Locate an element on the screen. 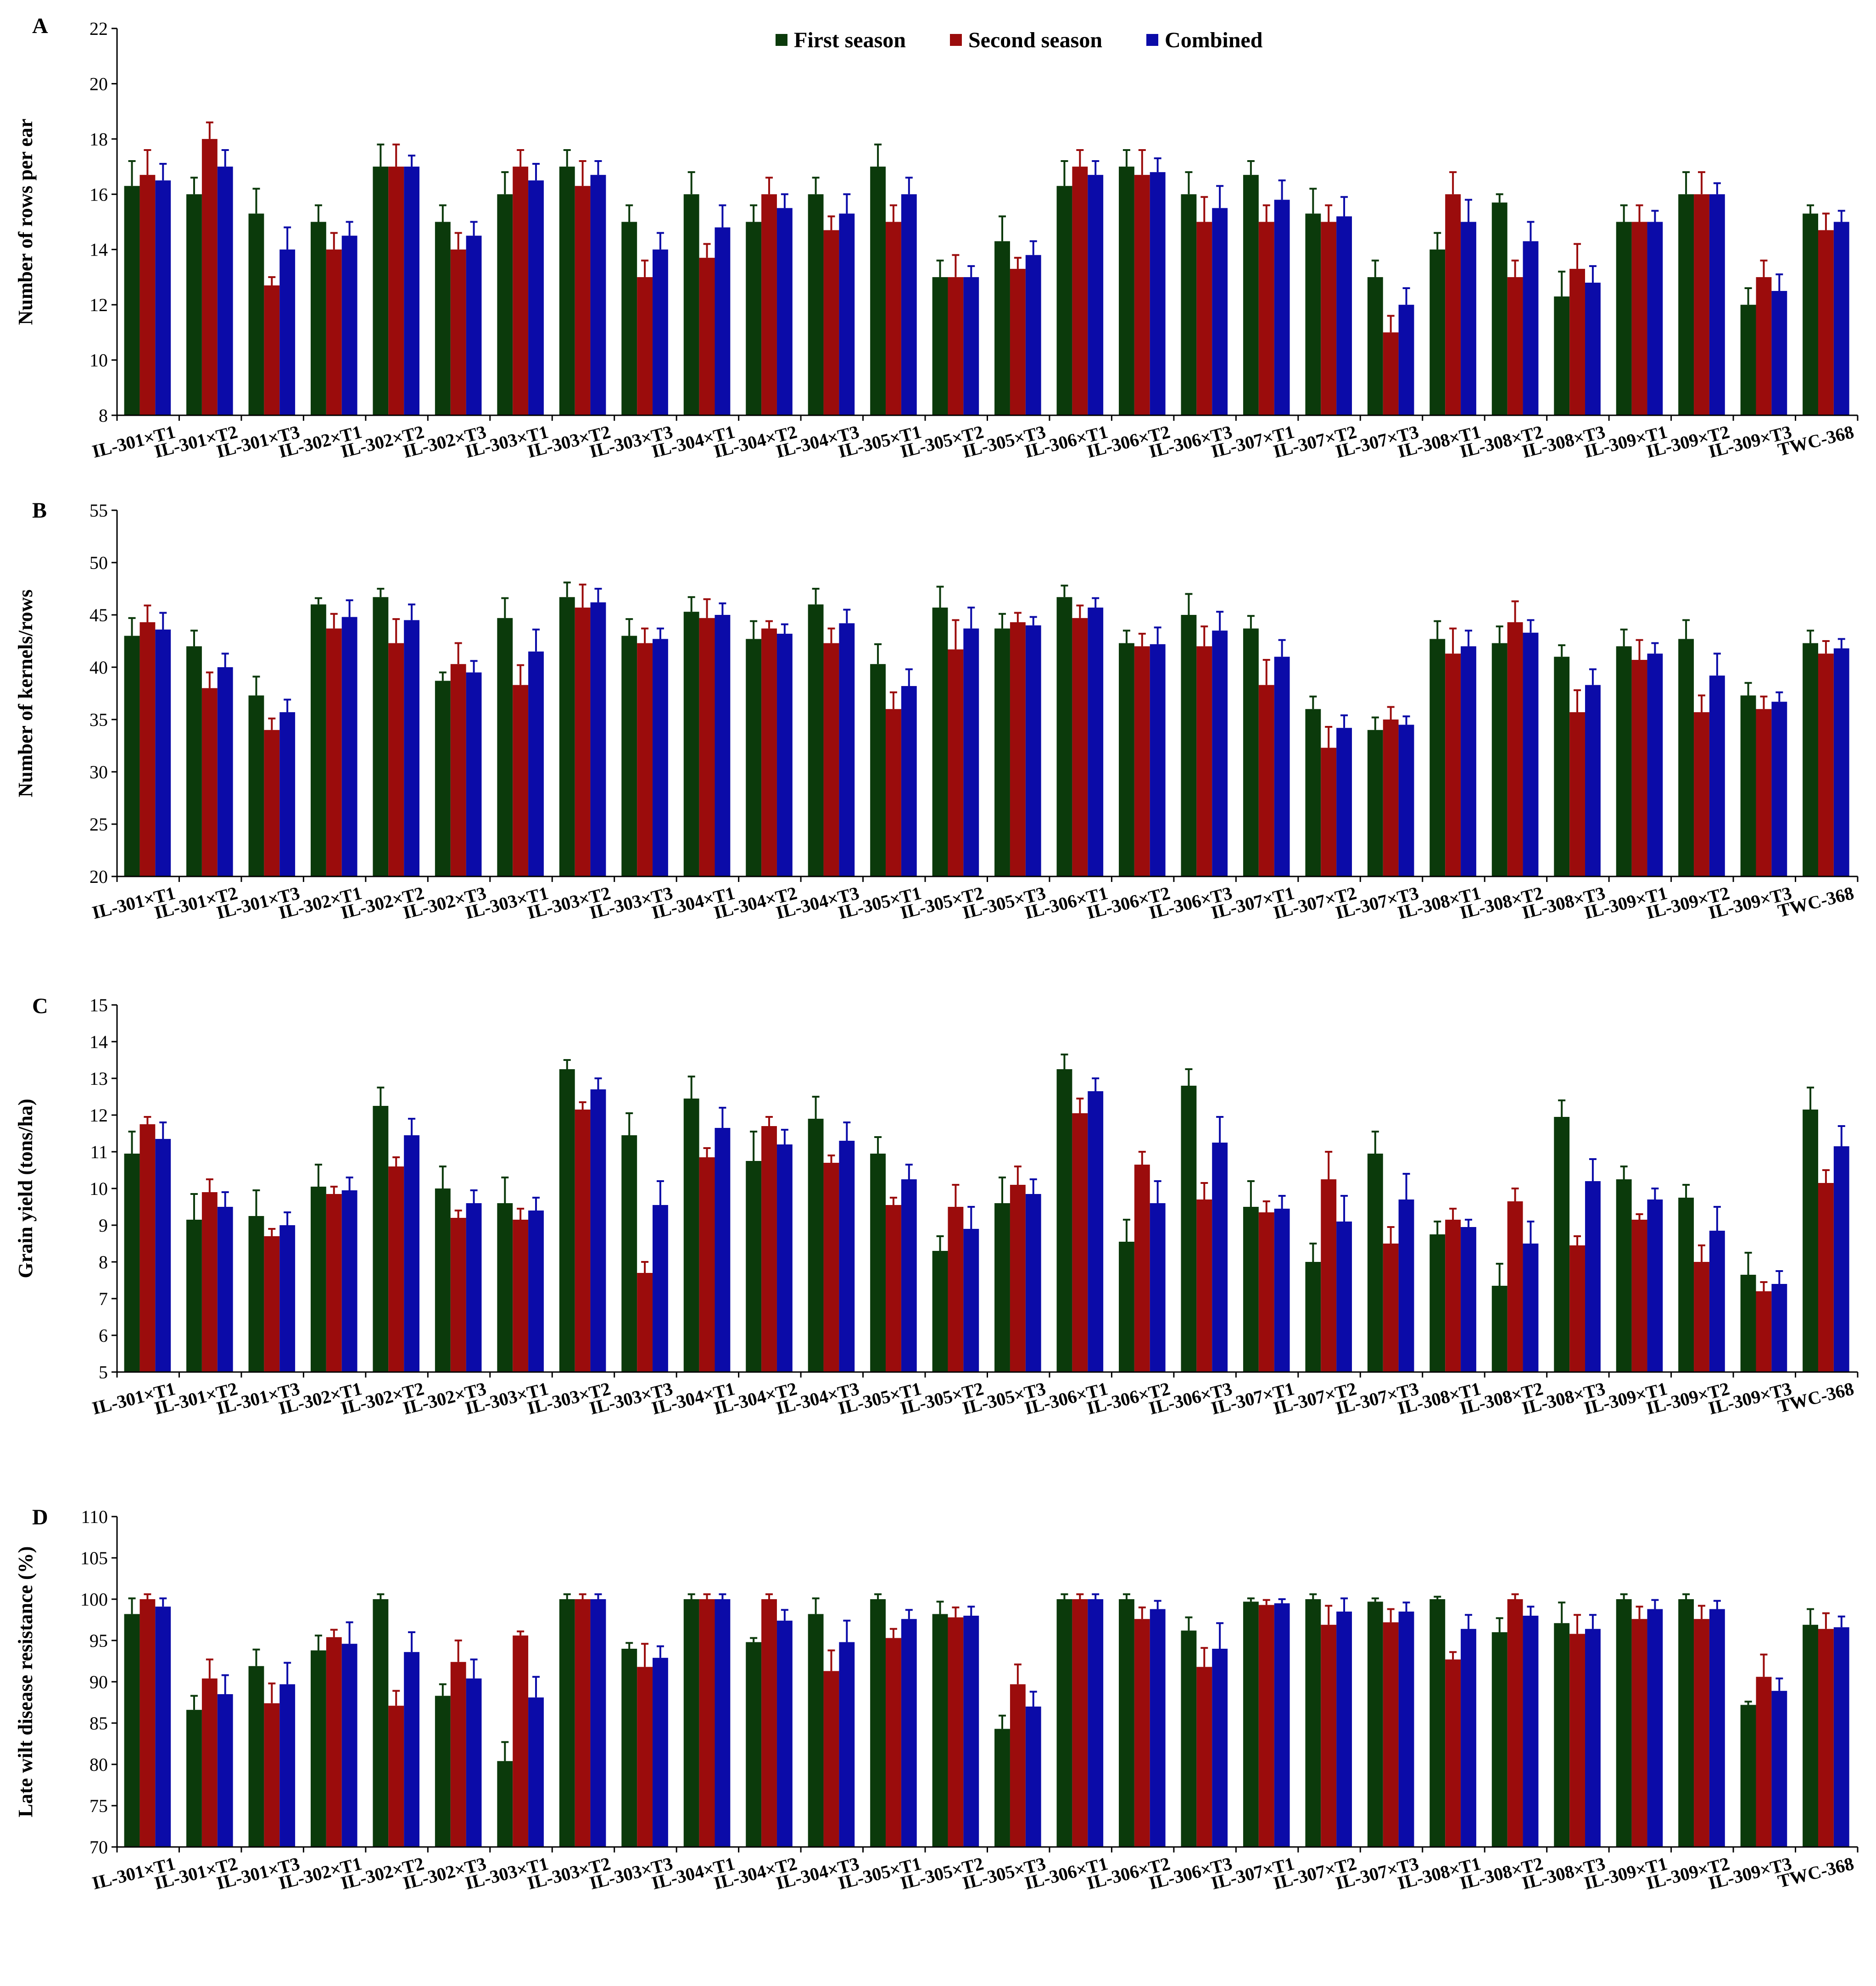 Image resolution: width=1876 pixels, height=1986 pixels. panel-a-y-tick-label: 22 is located at coordinates (98, 28).